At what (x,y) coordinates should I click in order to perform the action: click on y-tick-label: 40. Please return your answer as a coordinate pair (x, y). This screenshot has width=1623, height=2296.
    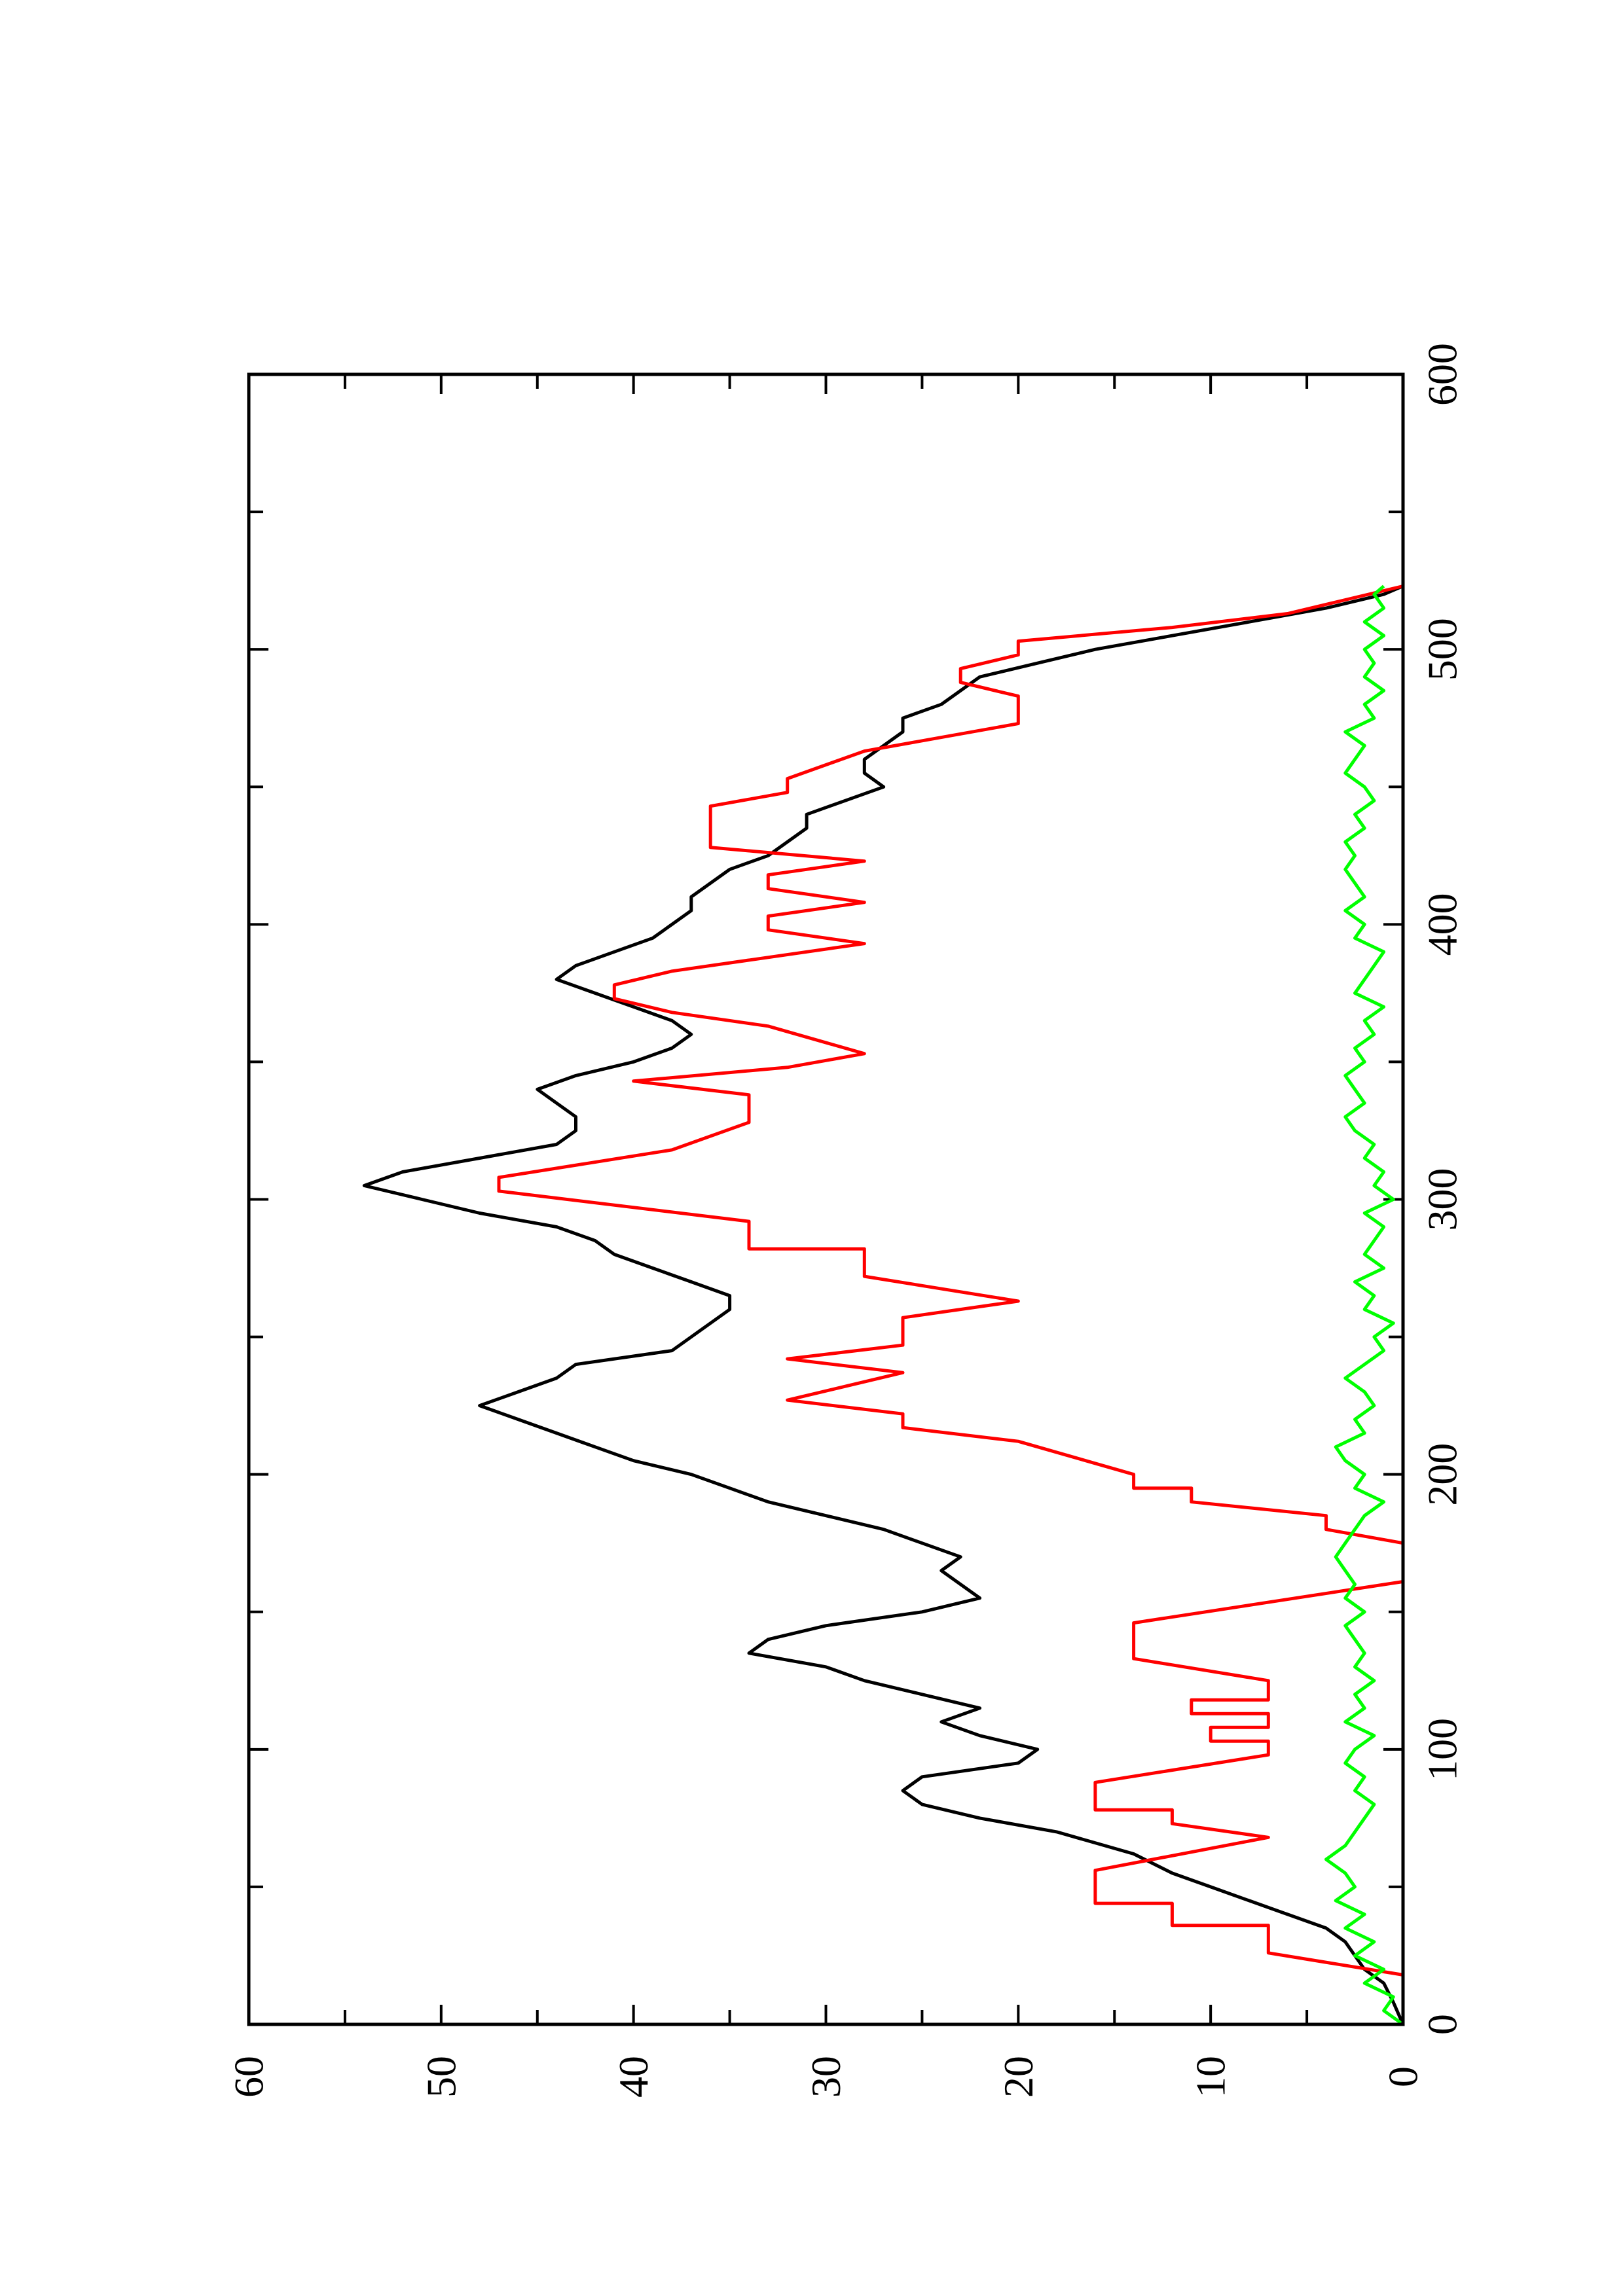
    Looking at the image, I should click on (633, 2077).